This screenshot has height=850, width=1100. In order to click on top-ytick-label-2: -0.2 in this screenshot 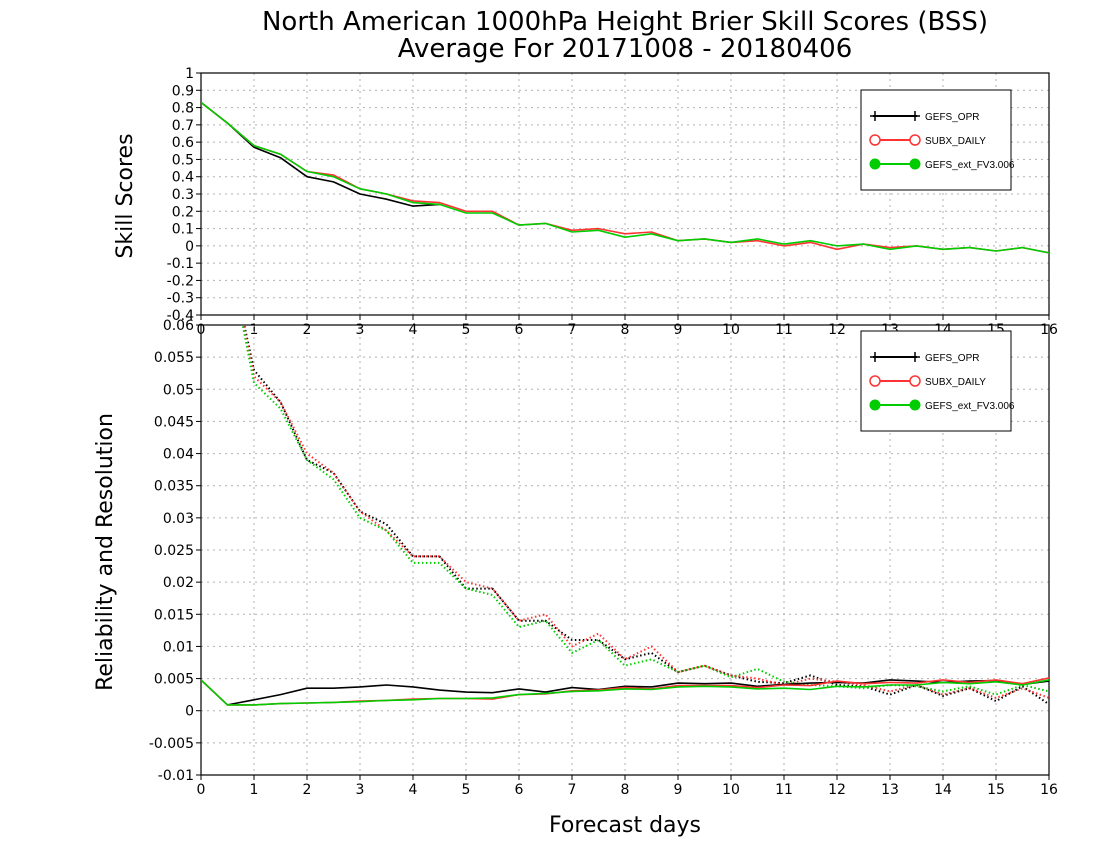, I will do `click(180, 281)`.